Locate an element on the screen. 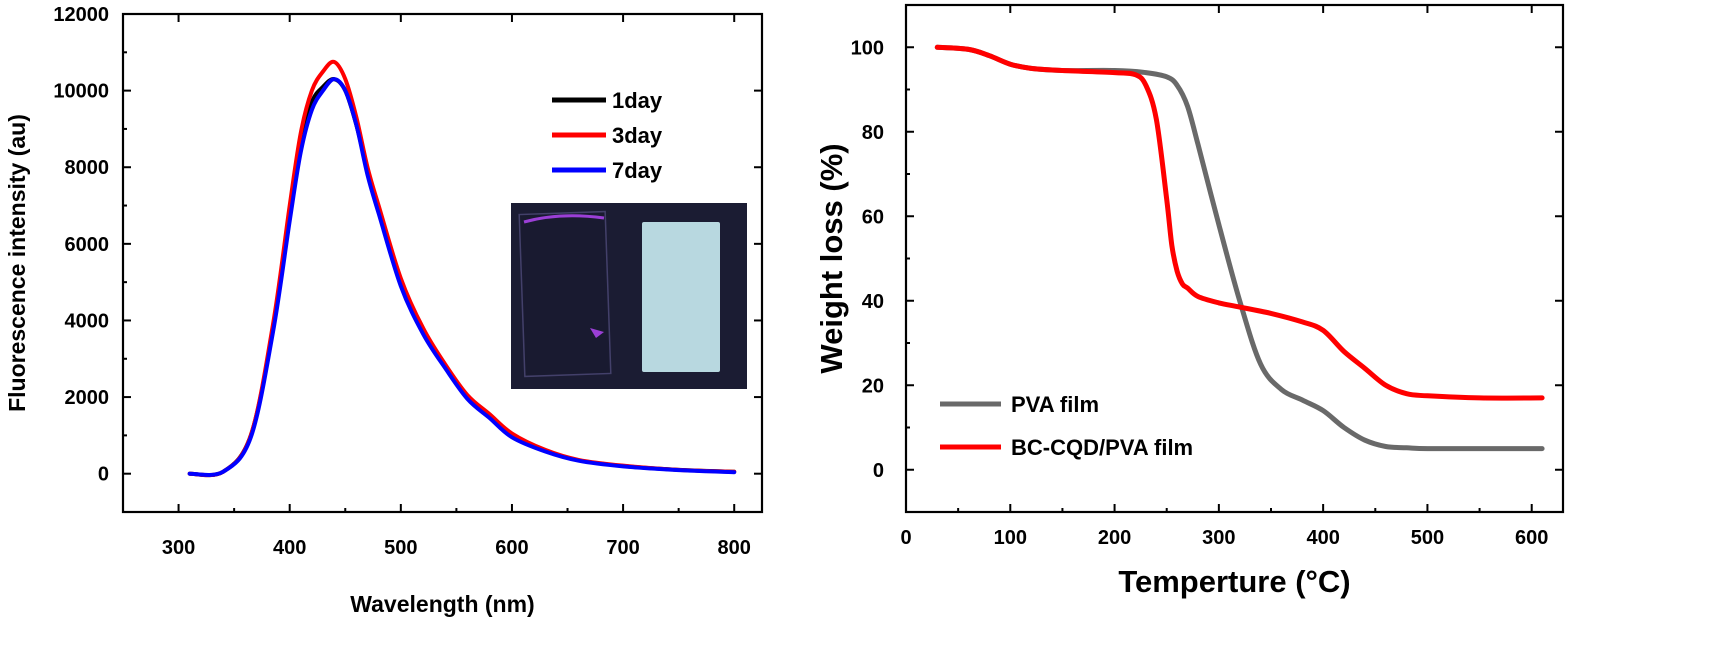 The image size is (1728, 668). inset-empty-film is located at coordinates (565, 294).